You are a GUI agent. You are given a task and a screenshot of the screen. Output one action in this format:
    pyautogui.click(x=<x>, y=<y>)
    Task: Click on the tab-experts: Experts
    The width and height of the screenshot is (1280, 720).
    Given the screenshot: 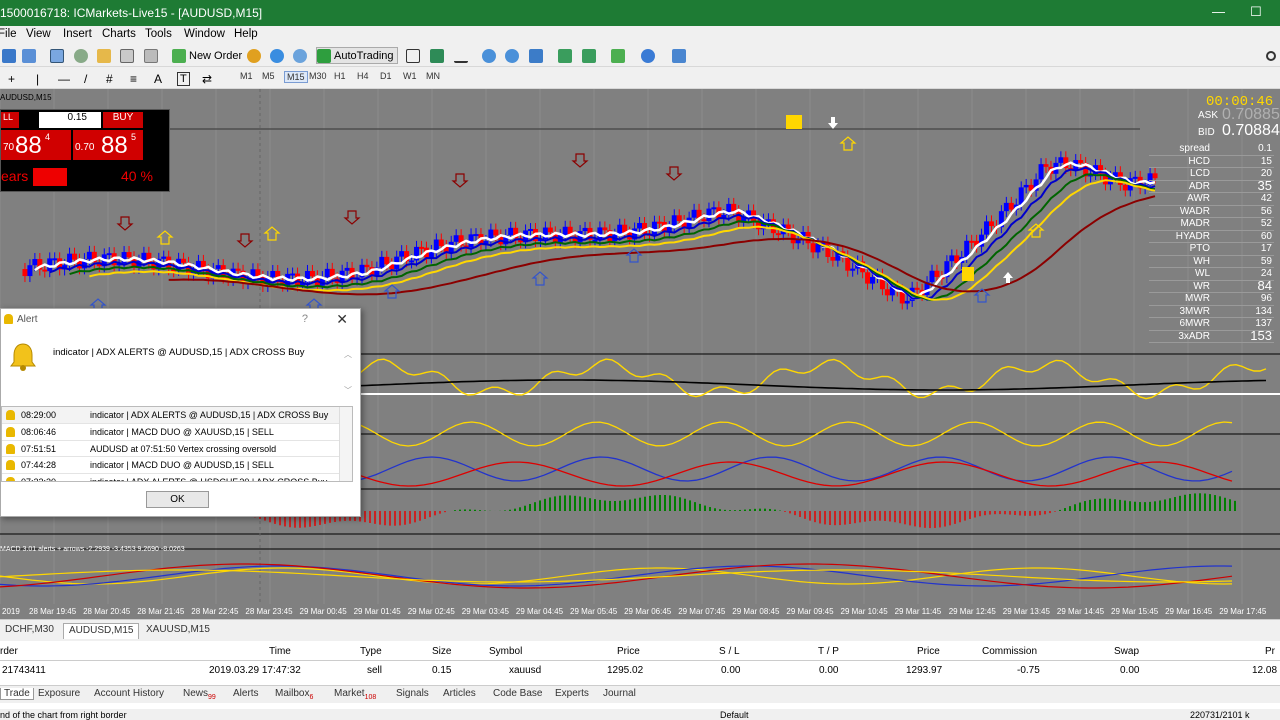 What is the action you would take?
    pyautogui.click(x=572, y=693)
    